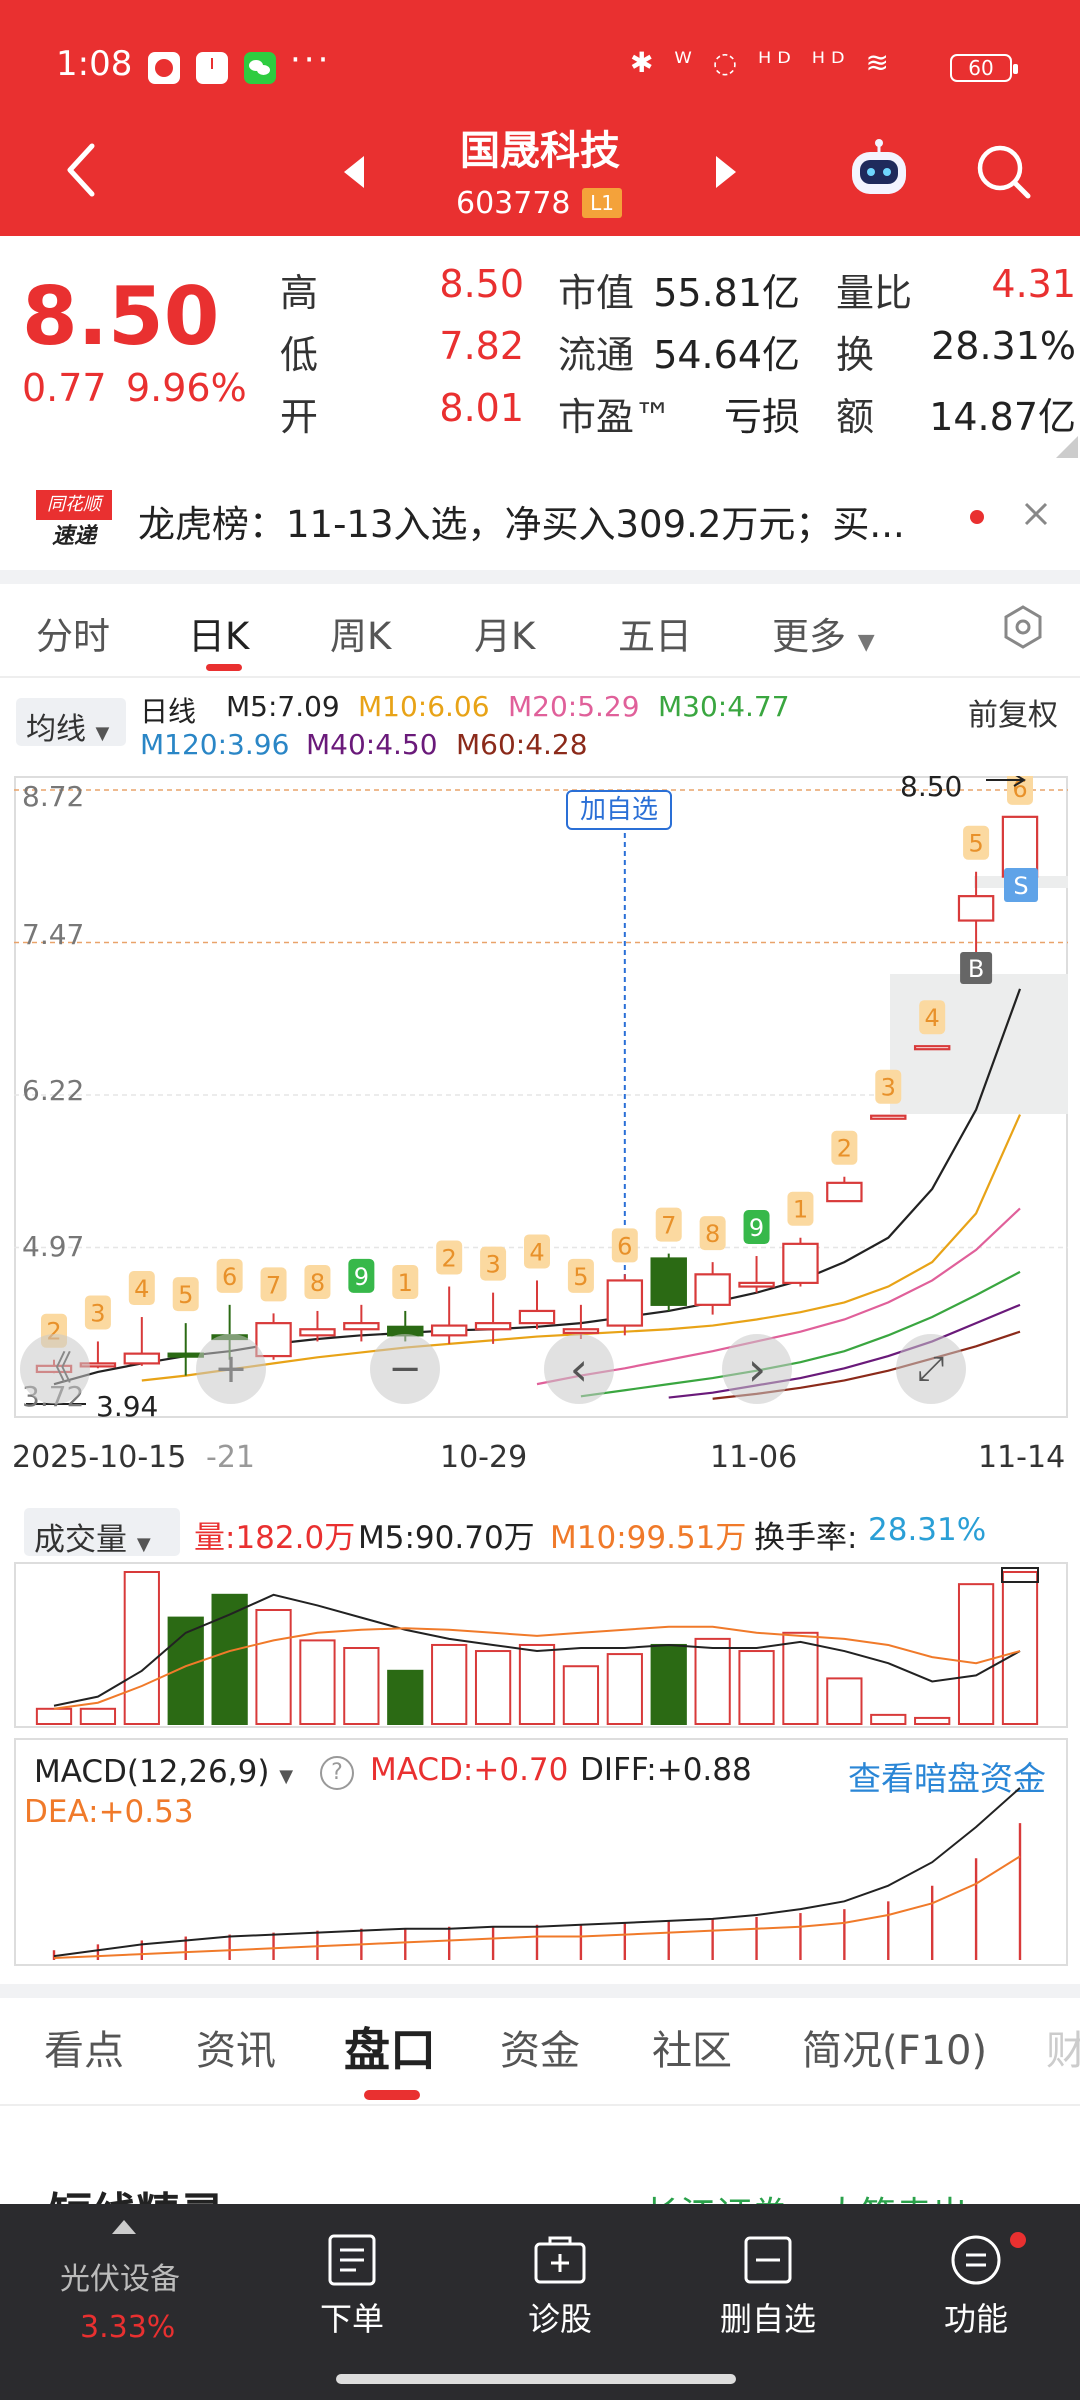 The width and height of the screenshot is (1080, 2400). What do you see at coordinates (537, 1667) in the screenshot?
I see `volume-ma10-line` at bounding box center [537, 1667].